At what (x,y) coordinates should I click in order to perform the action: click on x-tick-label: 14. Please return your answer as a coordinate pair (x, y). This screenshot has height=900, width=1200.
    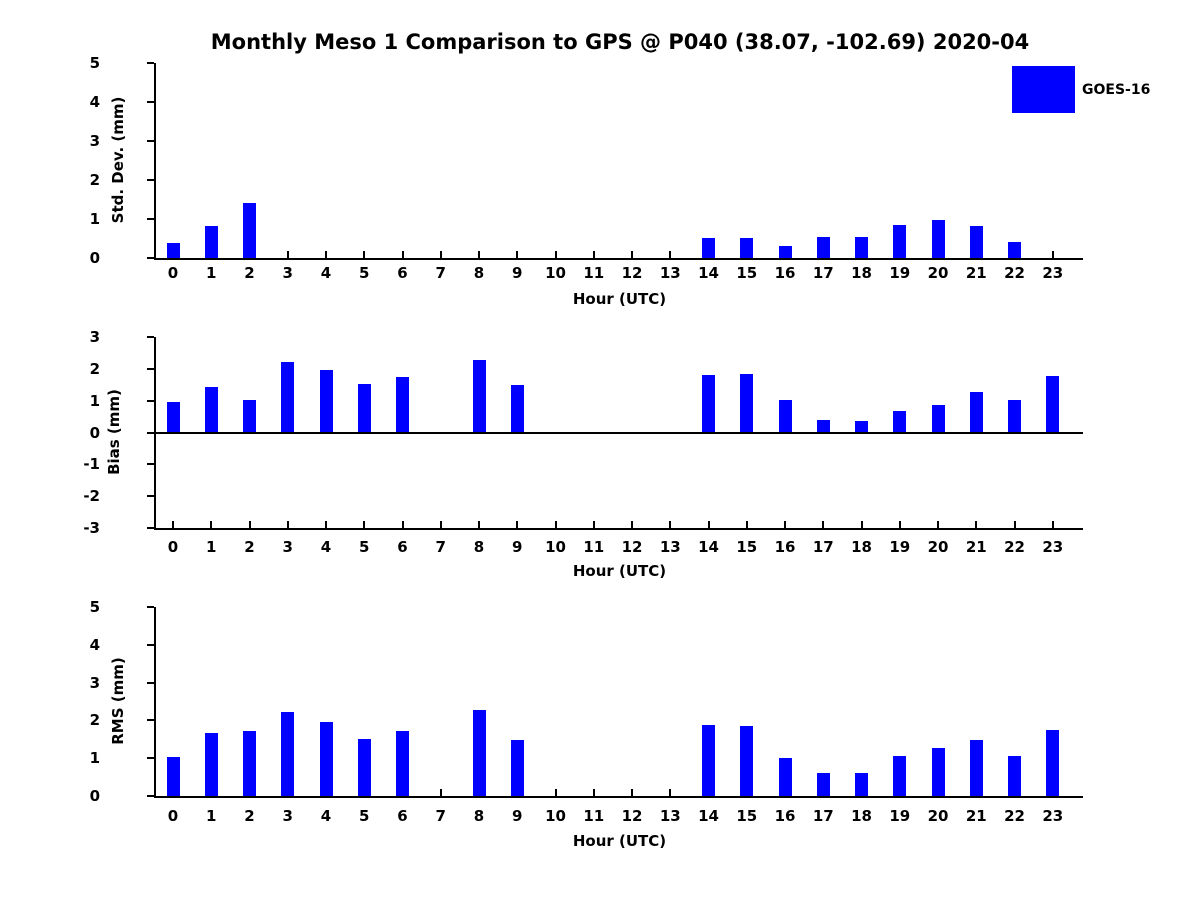
    Looking at the image, I should click on (708, 273).